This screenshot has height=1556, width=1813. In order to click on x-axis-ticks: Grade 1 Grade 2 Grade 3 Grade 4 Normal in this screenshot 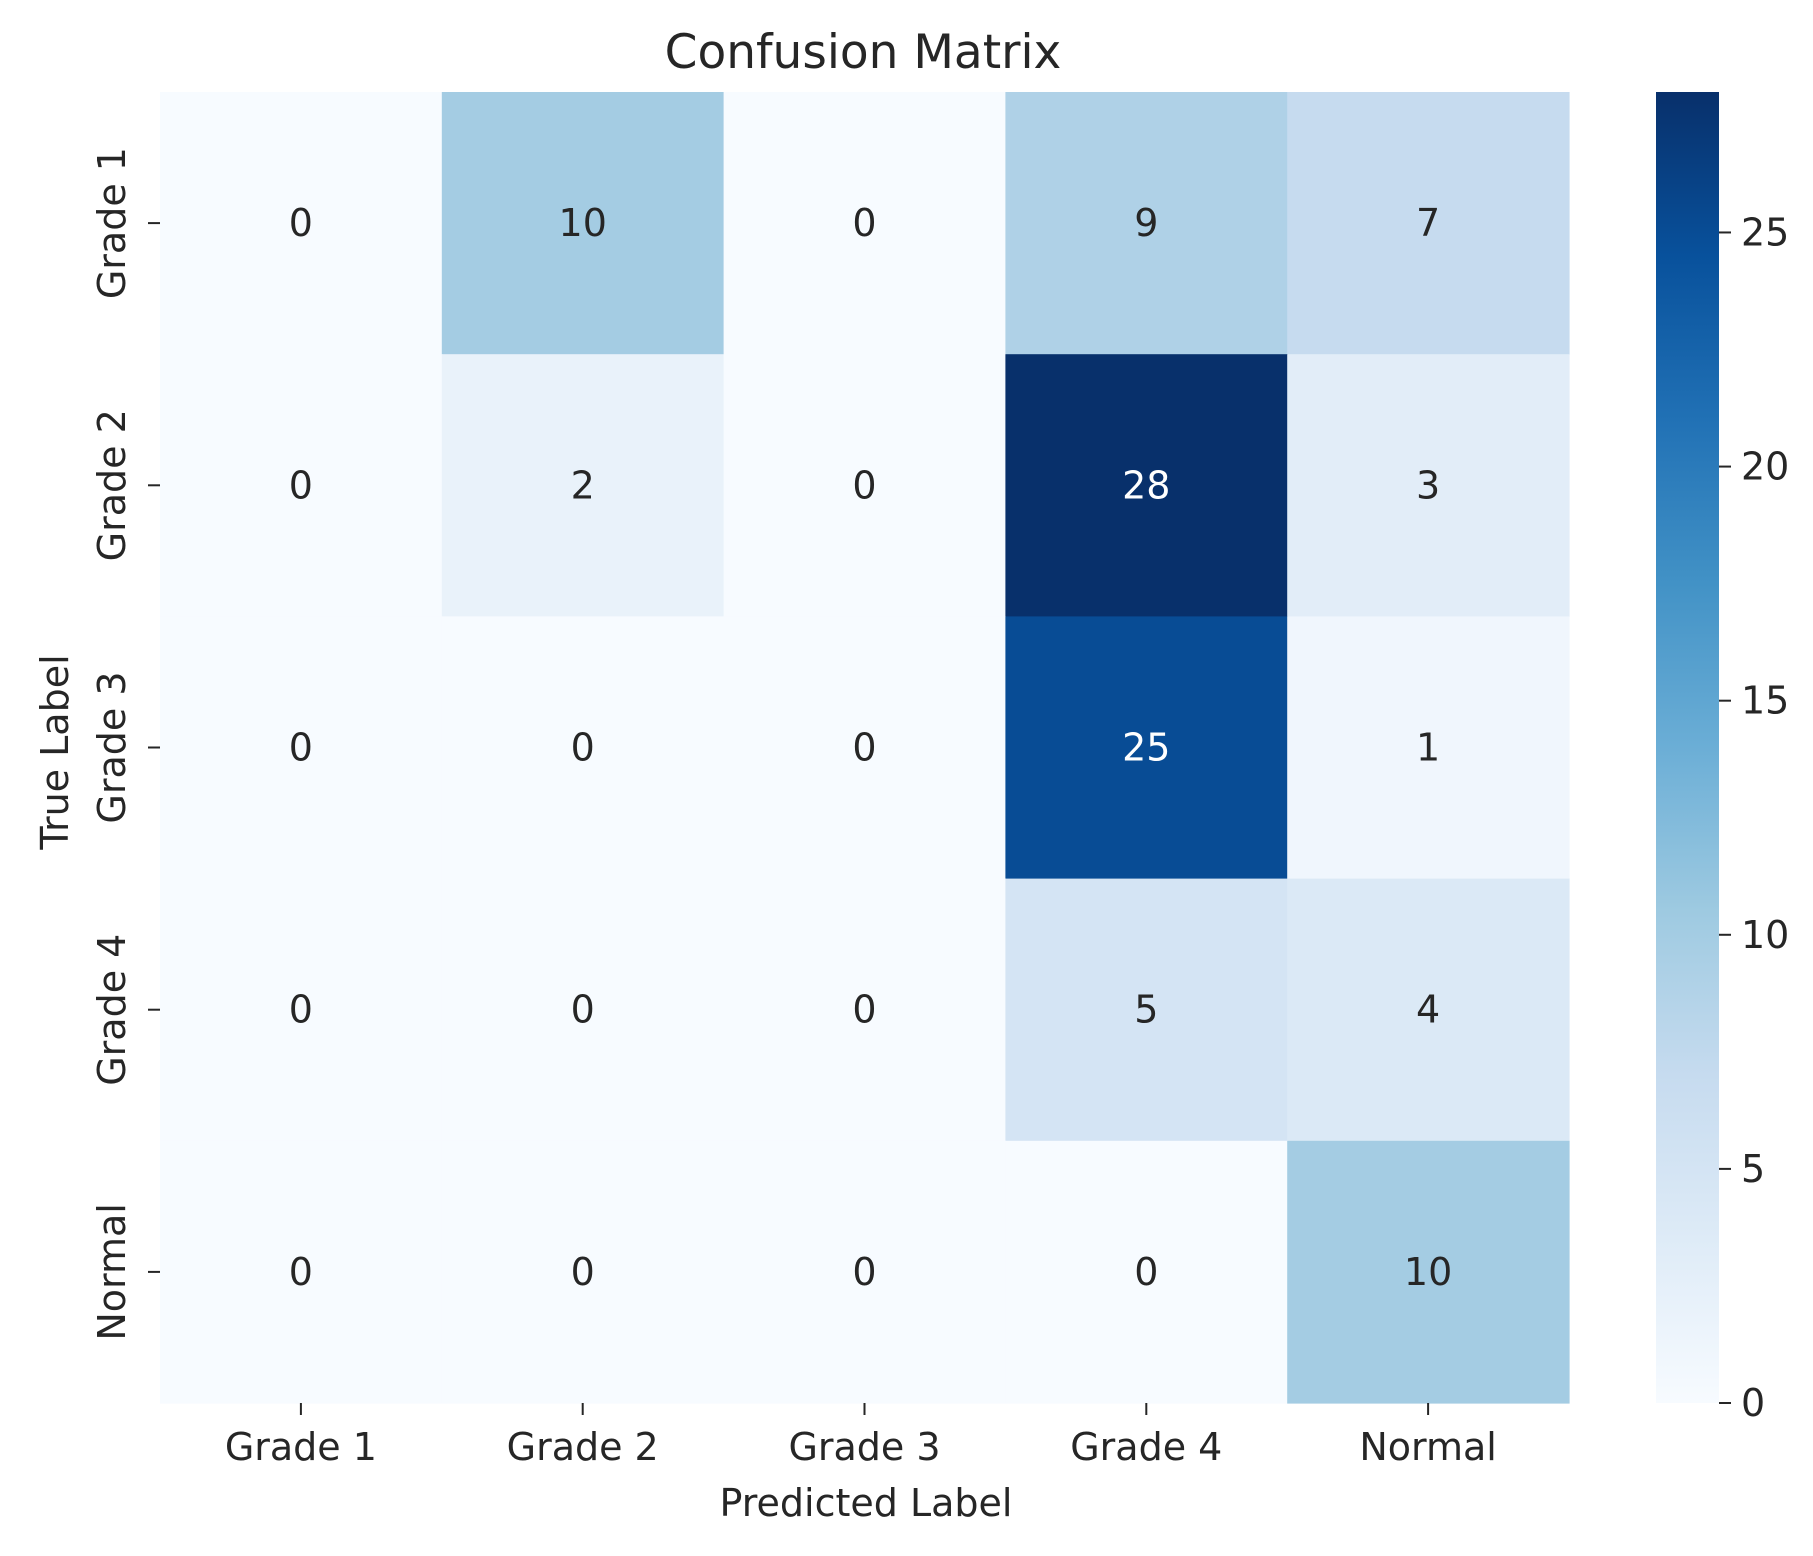, I will do `click(861, 1436)`.